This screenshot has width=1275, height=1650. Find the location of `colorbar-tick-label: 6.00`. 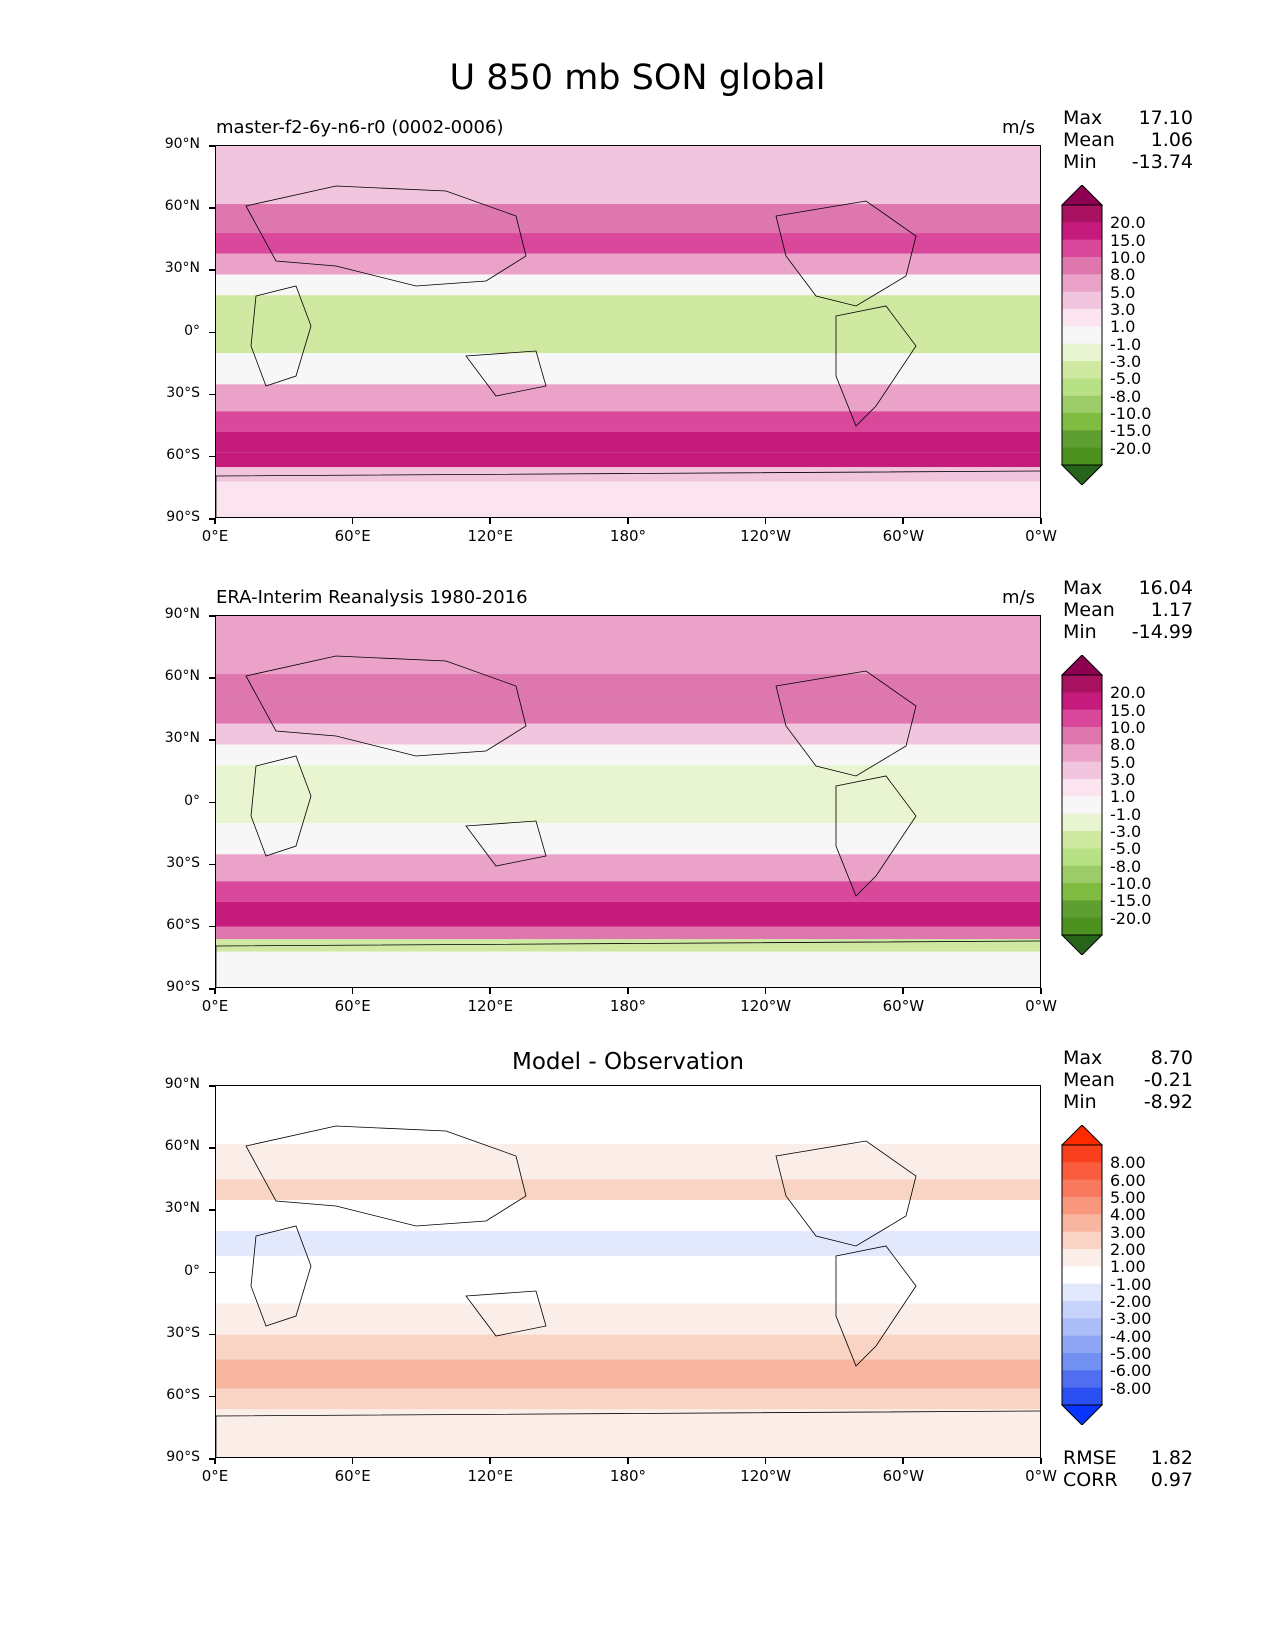

colorbar-tick-label: 6.00 is located at coordinates (1128, 1180).